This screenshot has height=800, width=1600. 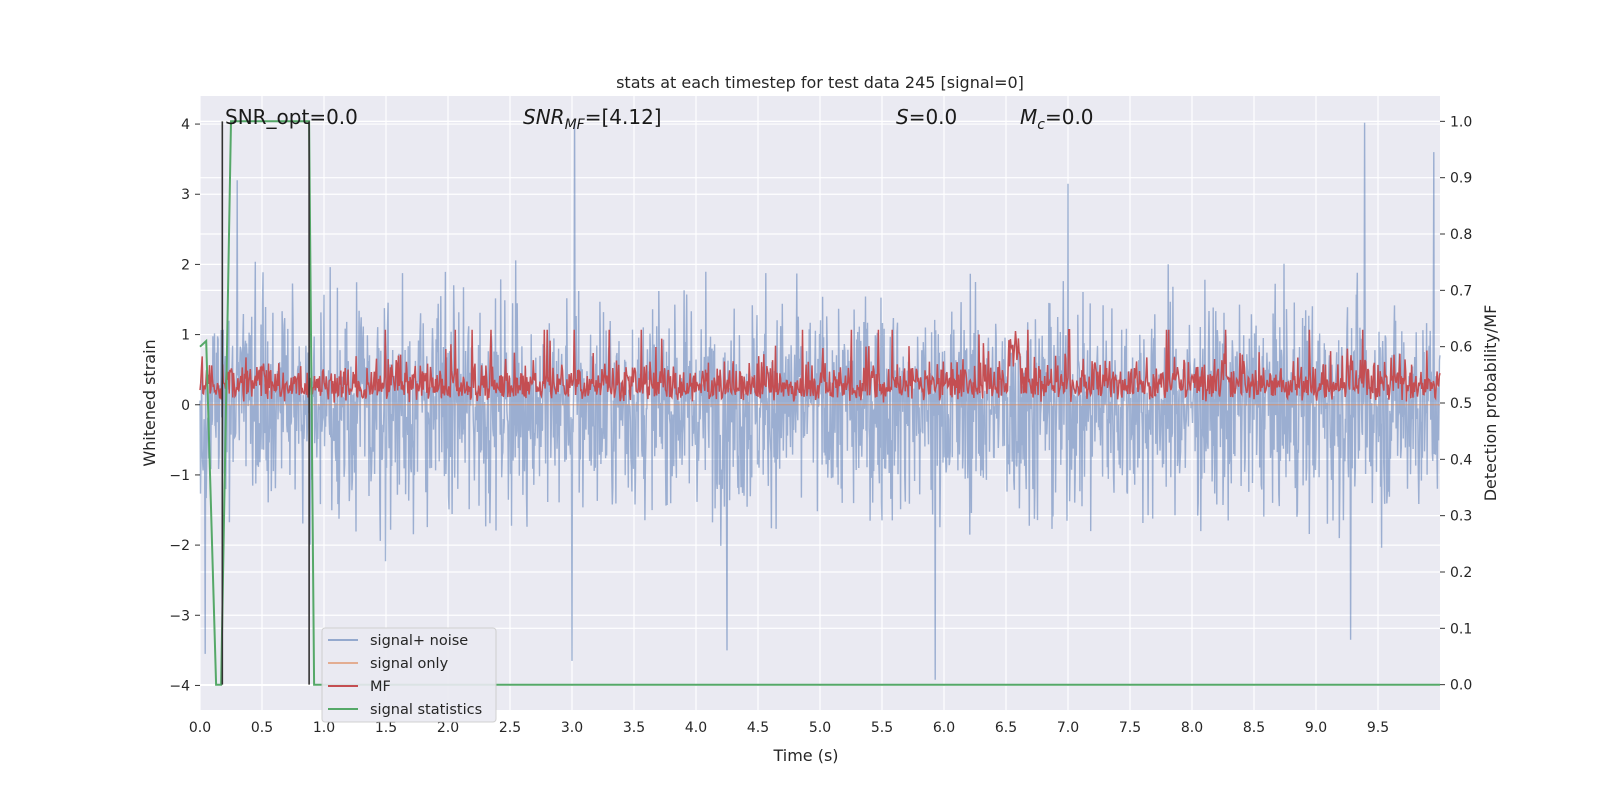 What do you see at coordinates (1461, 122) in the screenshot?
I see `y-right-tick-label: 1.0` at bounding box center [1461, 122].